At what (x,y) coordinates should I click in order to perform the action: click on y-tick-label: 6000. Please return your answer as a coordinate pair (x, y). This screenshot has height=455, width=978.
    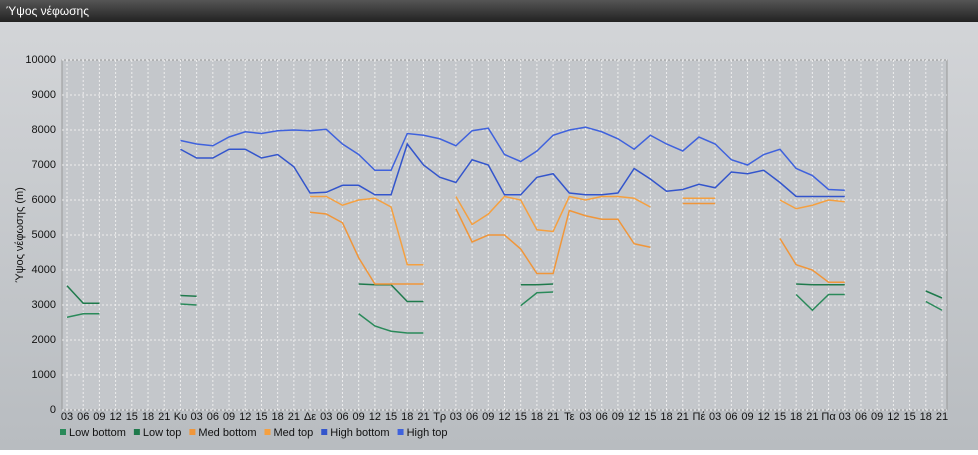
    Looking at the image, I should click on (44, 200).